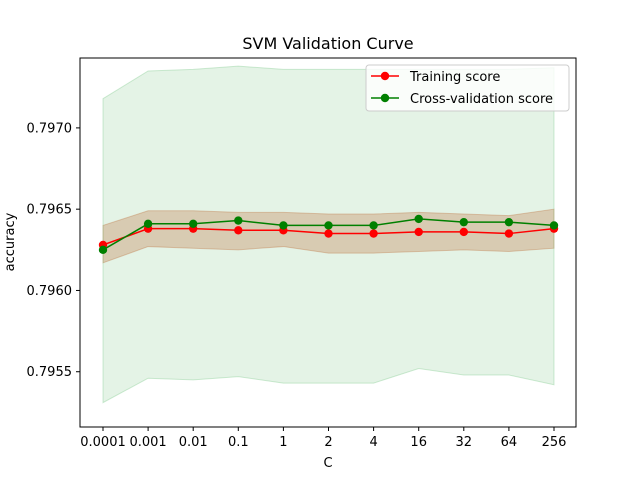 Image resolution: width=640 pixels, height=480 pixels. What do you see at coordinates (50, 291) in the screenshot?
I see `y-tick-label: 0.7960` at bounding box center [50, 291].